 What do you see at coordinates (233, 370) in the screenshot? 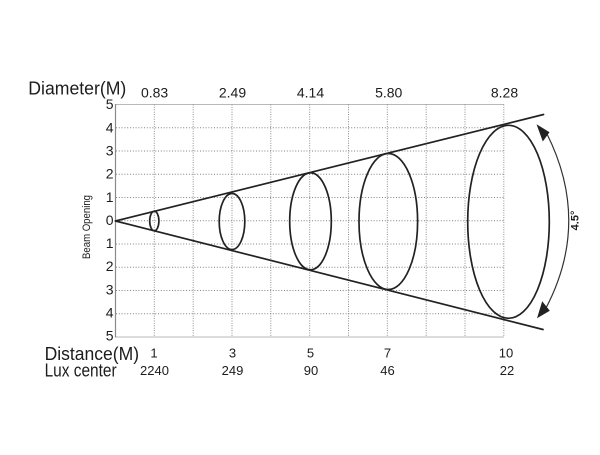
I see `svg-text: 249` at bounding box center [233, 370].